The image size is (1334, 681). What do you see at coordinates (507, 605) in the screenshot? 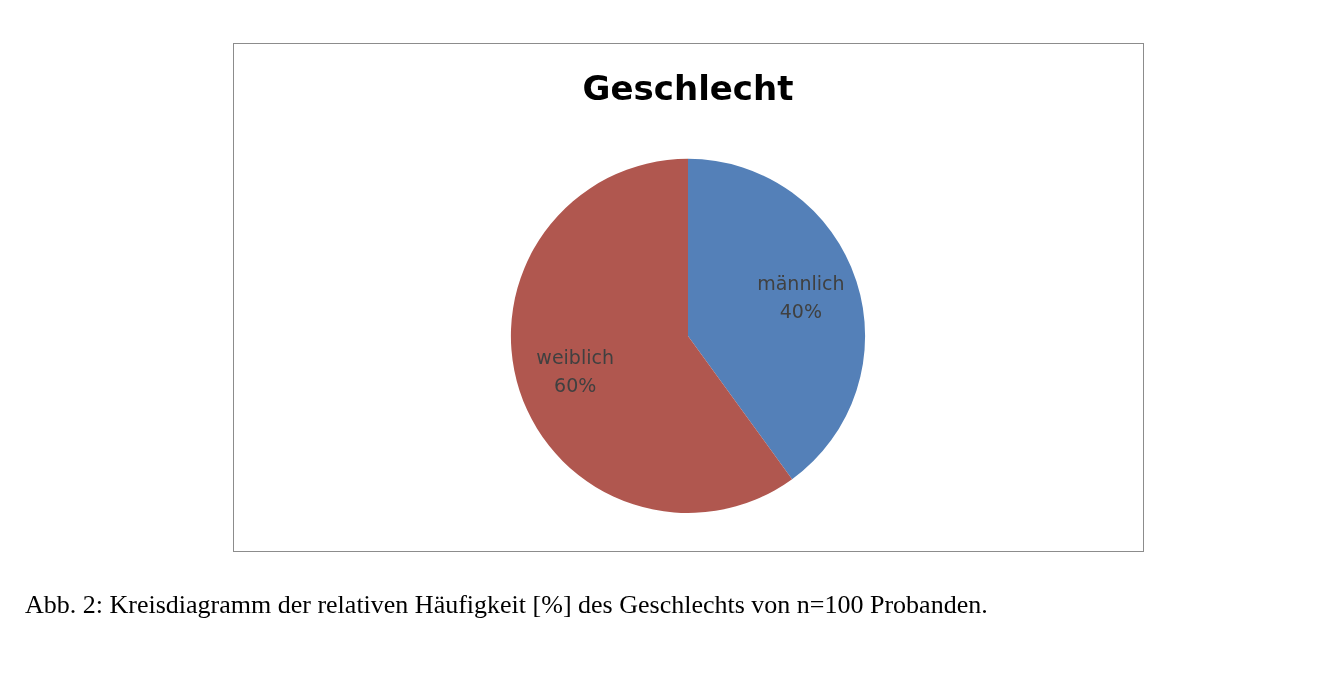
I see `caption: Abb. 2: Kreisdiagramm der relativen Häufigkeit [%] des Geschlechts von n=100 Probanden.` at bounding box center [507, 605].